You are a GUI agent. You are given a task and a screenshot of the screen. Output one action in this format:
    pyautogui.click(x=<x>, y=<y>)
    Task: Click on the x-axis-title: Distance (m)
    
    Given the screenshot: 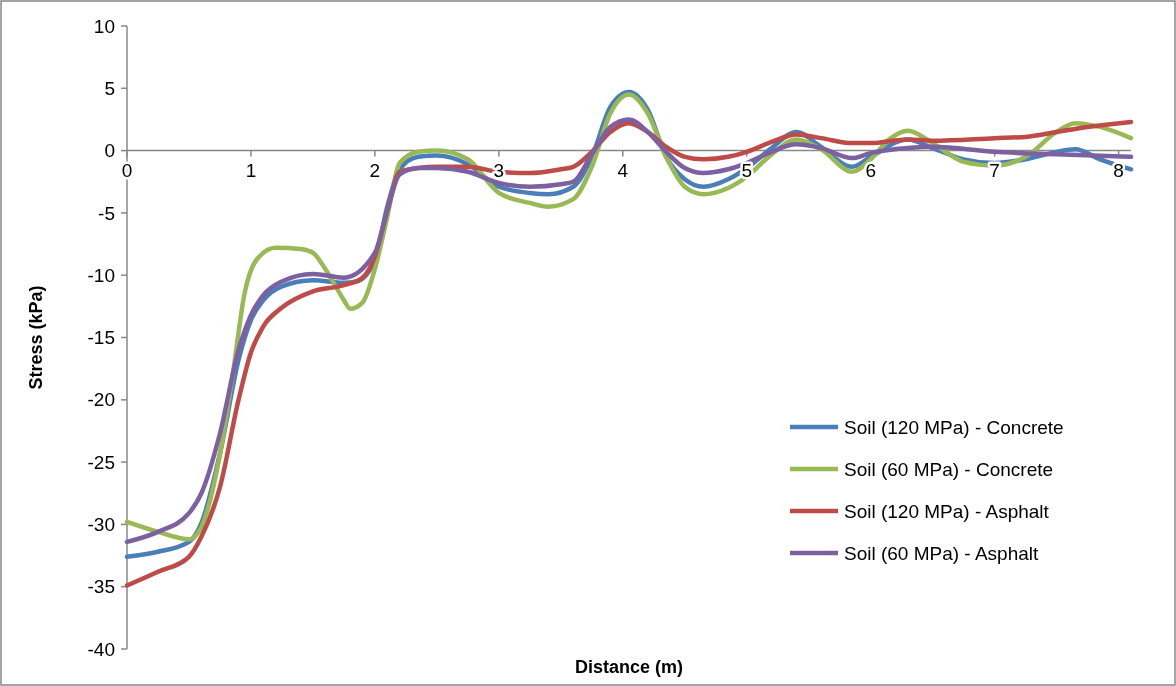 What is the action you would take?
    pyautogui.click(x=629, y=667)
    